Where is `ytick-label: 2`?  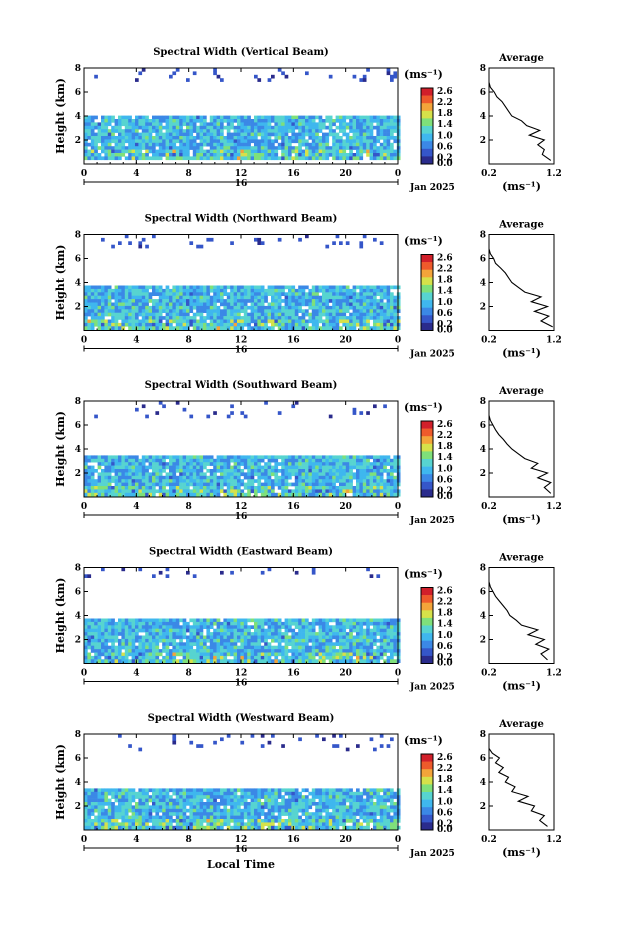
ytick-label: 2 is located at coordinates (78, 474).